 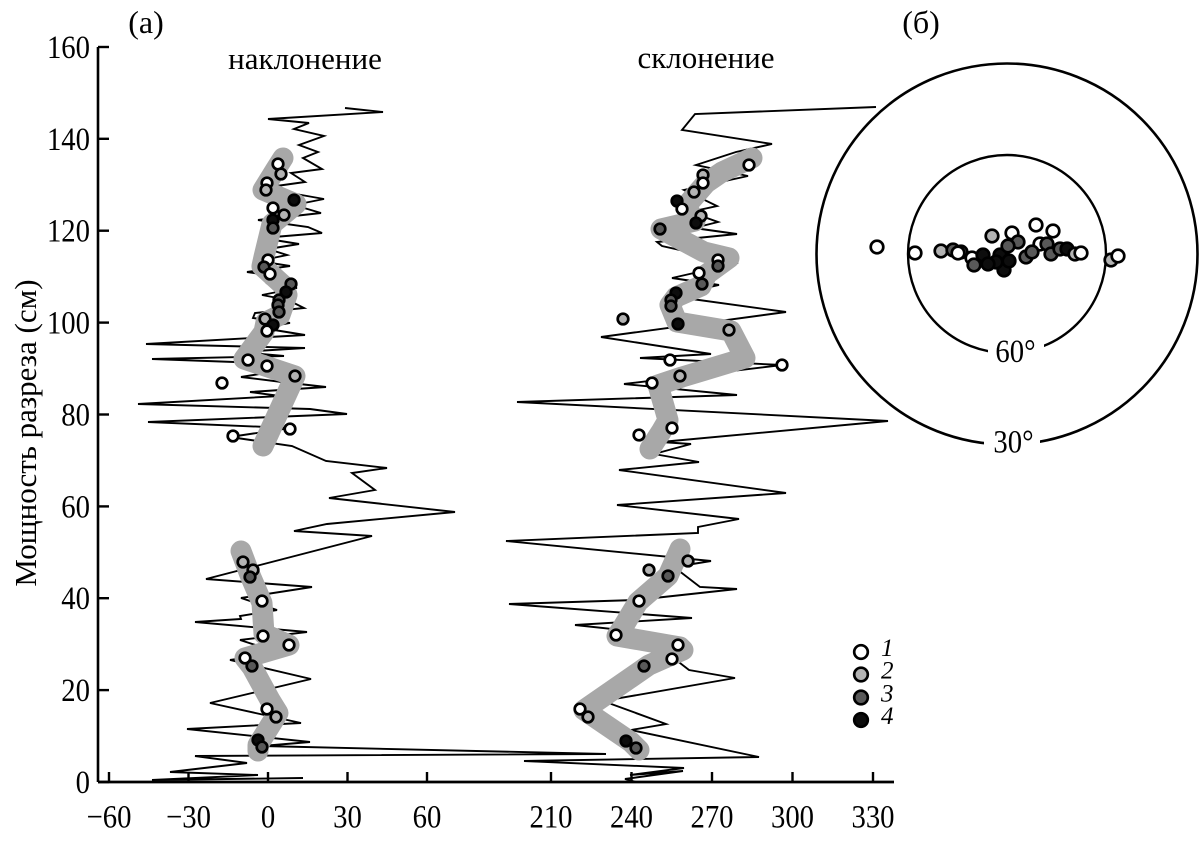 I want to click on svg-text: склонение, so click(x=705, y=57).